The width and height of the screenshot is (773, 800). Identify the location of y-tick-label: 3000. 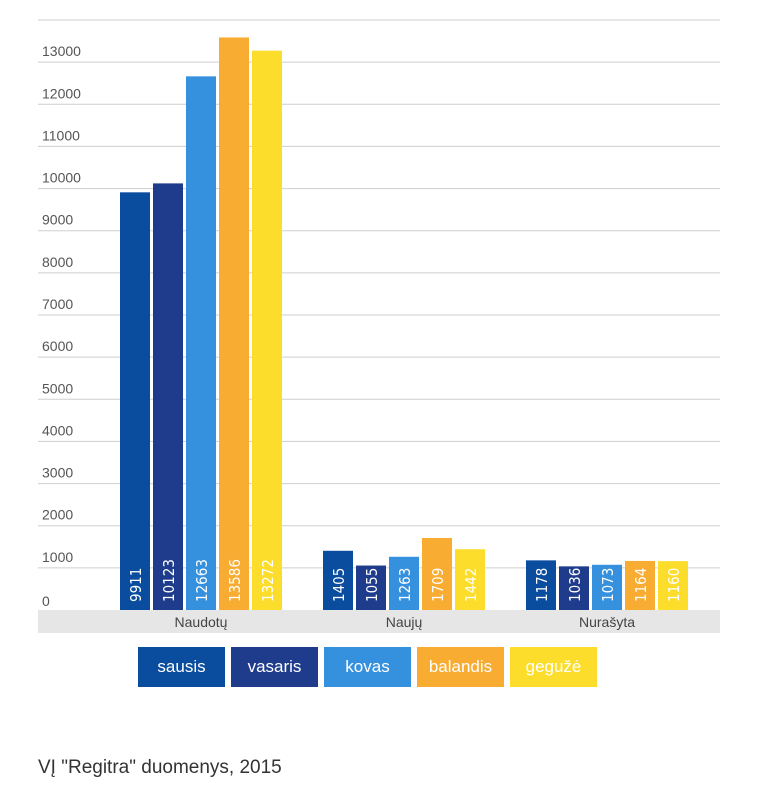
(57, 473).